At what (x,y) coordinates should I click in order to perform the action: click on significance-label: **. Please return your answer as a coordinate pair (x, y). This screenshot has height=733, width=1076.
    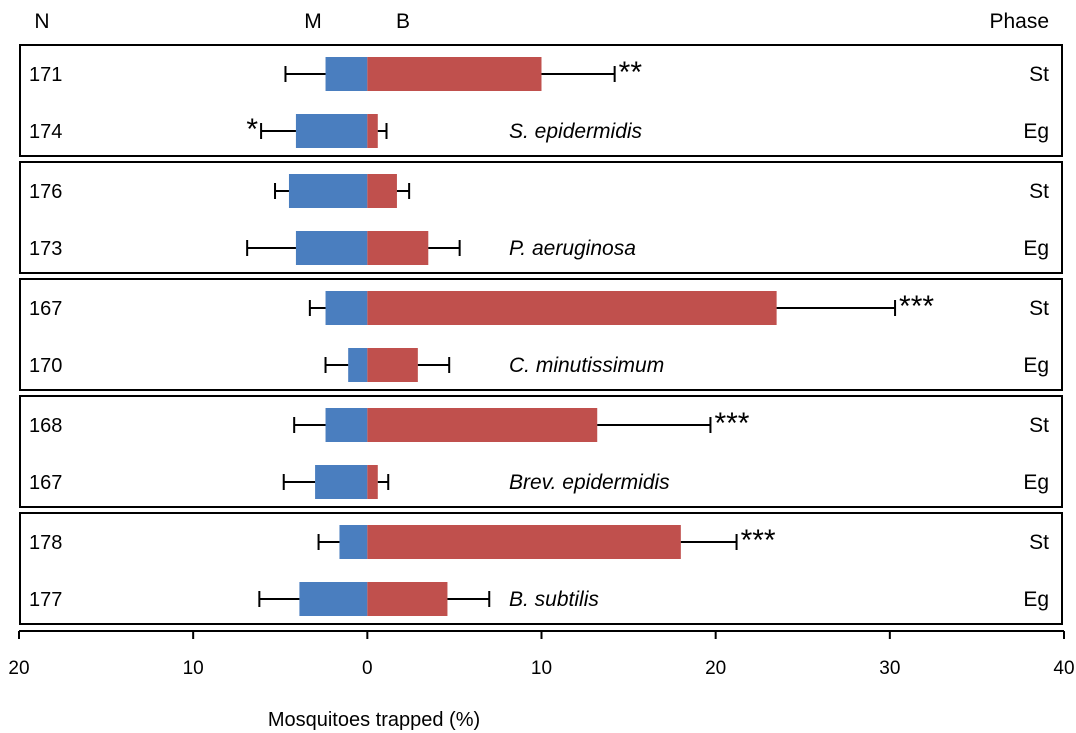
    Looking at the image, I should click on (631, 72).